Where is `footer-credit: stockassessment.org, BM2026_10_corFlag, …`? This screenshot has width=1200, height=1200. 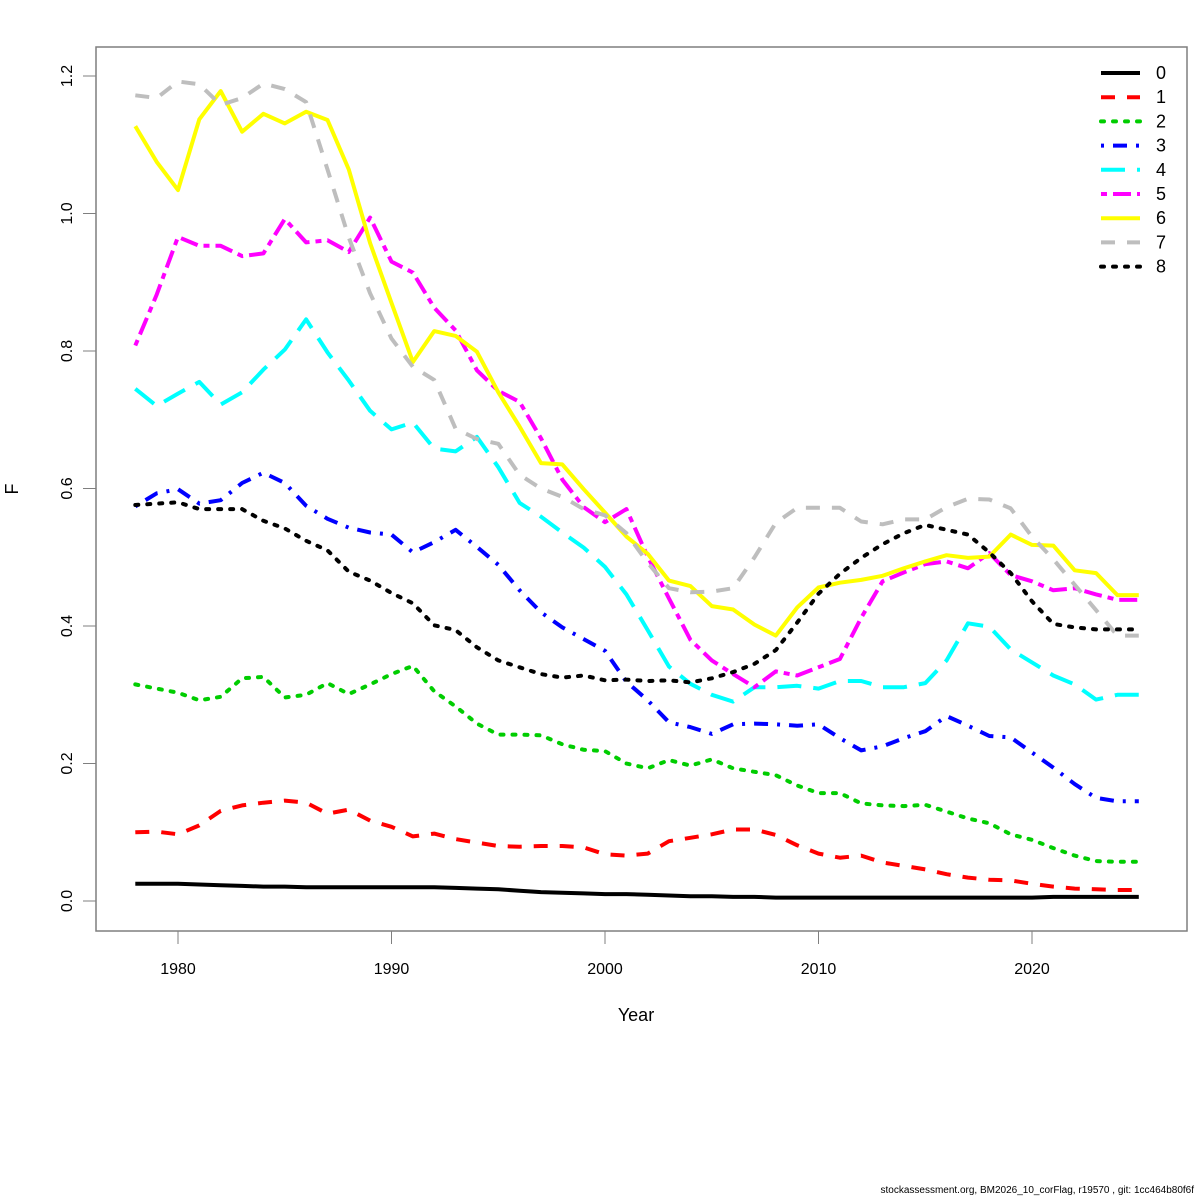
footer-credit: stockassessment.org, BM2026_10_corFlag, … is located at coordinates (1037, 1190).